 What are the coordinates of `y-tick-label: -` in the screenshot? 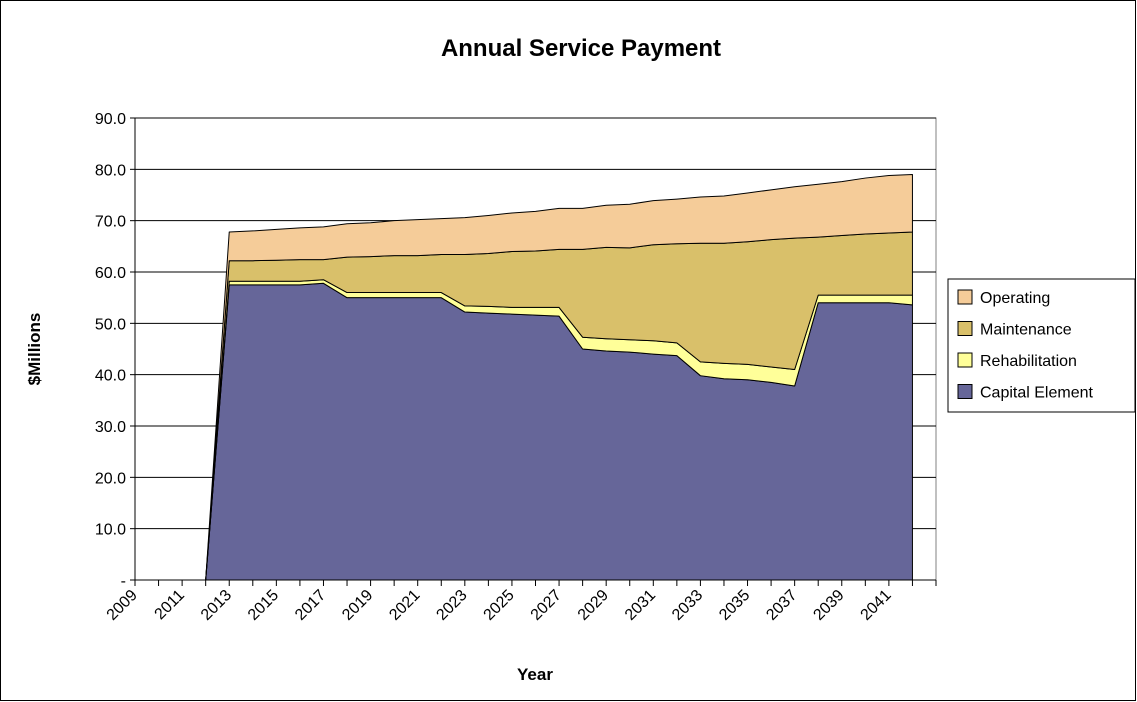 It's located at (123, 581).